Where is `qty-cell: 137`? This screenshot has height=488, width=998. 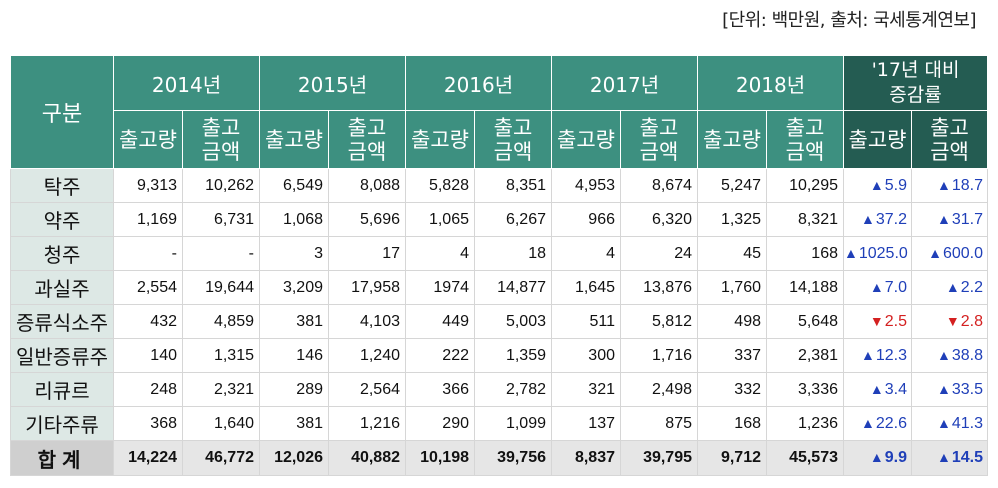
qty-cell: 137 is located at coordinates (586, 423).